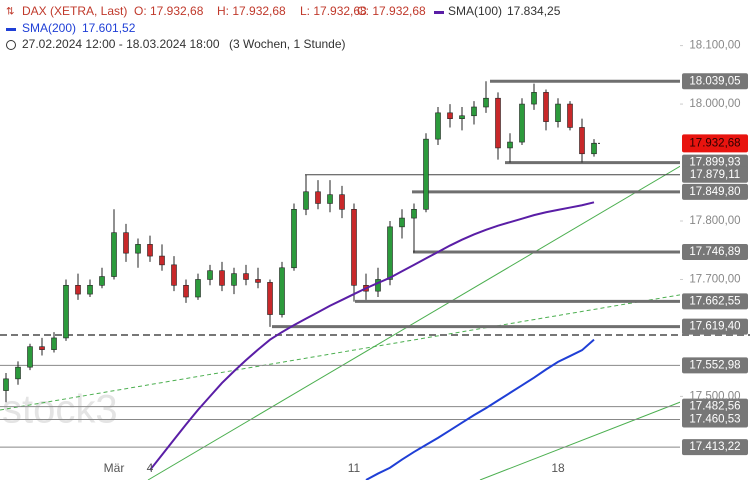 Image resolution: width=750 pixels, height=480 pixels. Describe the element at coordinates (475, 11) in the screenshot. I see `legend-label: SMA(100)` at that location.